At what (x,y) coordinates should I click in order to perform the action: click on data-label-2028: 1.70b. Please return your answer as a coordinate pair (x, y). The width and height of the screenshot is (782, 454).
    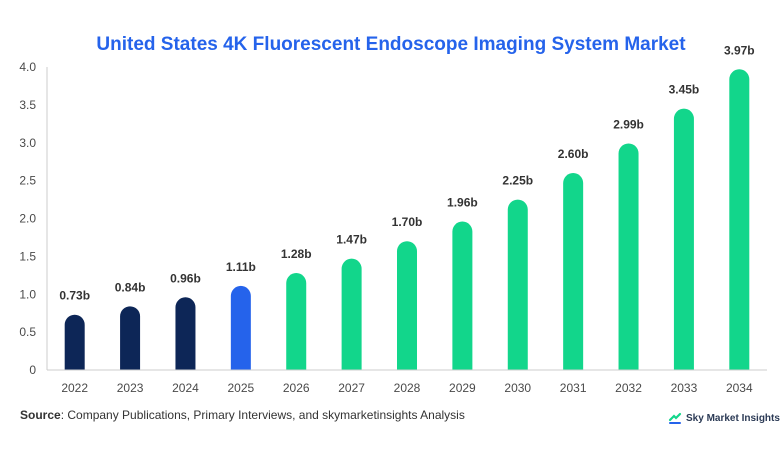
    Looking at the image, I should click on (407, 222).